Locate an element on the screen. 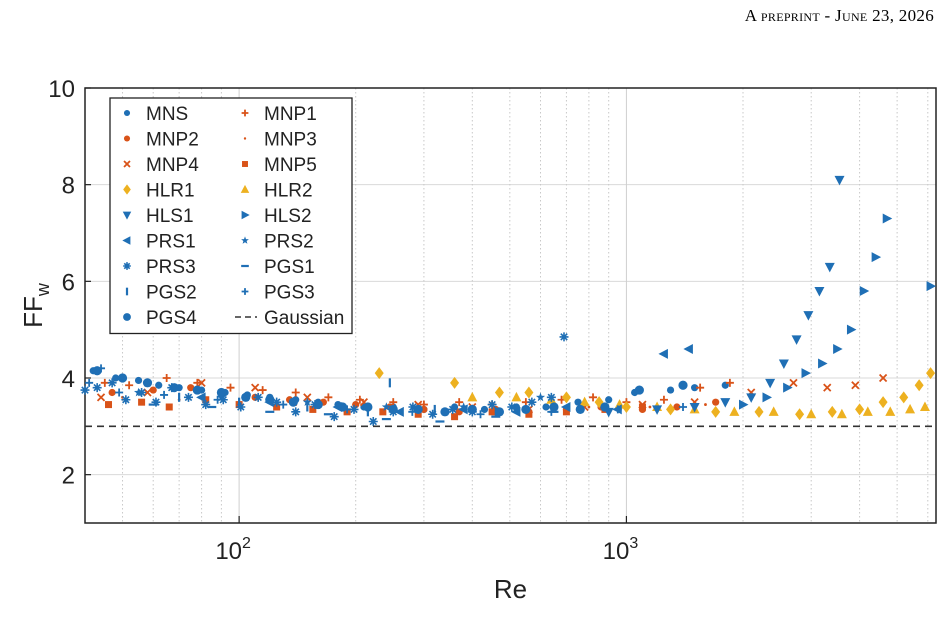  y-tick-label: 8 is located at coordinates (68, 186).